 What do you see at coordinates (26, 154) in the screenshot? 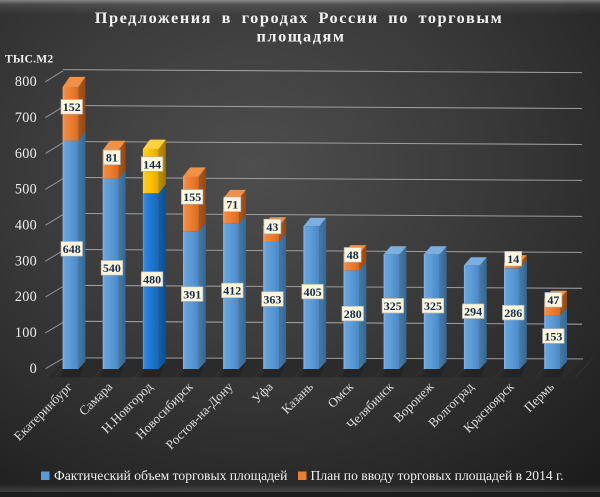
I see `svg-text: 600` at bounding box center [26, 154].